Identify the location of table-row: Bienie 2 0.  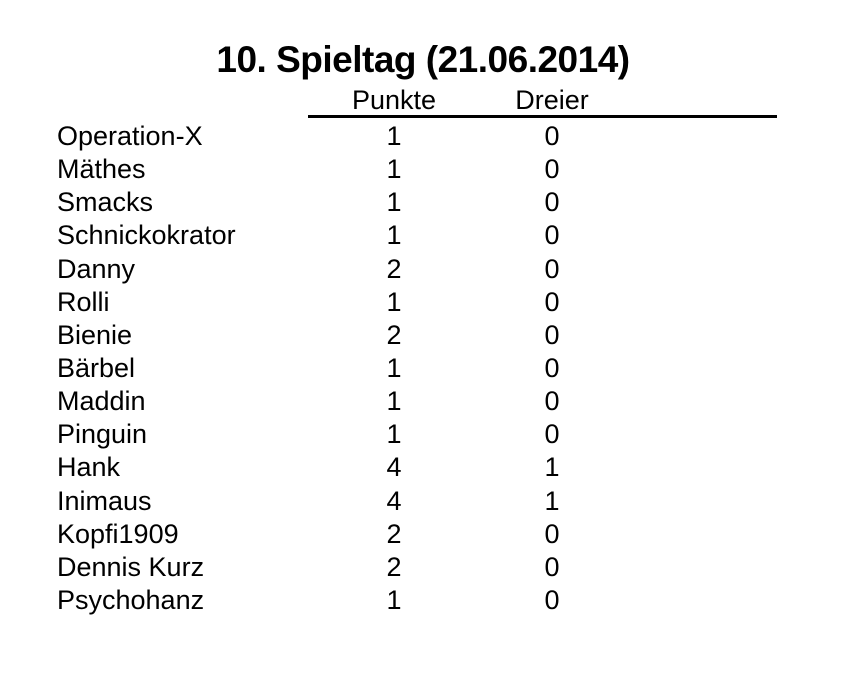
(423, 335).